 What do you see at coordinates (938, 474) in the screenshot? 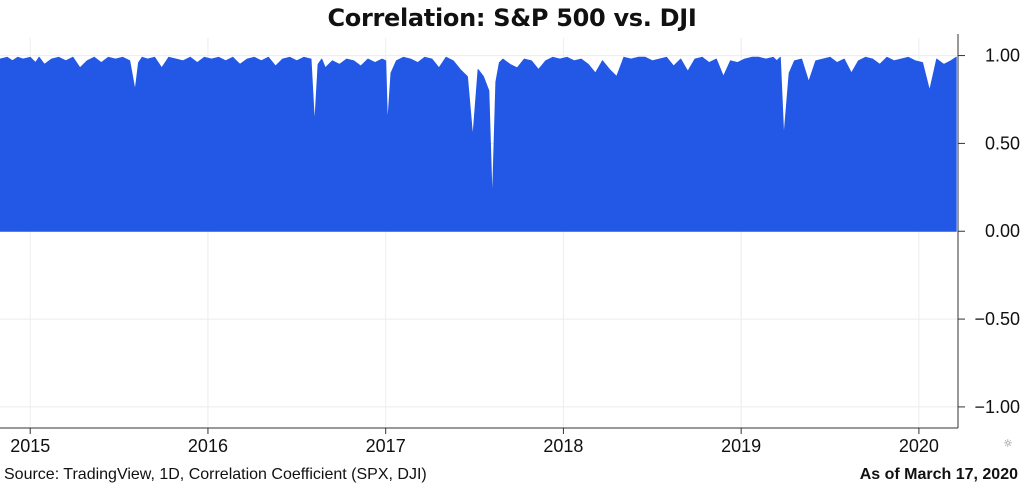
I see `as-of-date: As of March 17, 2020` at bounding box center [938, 474].